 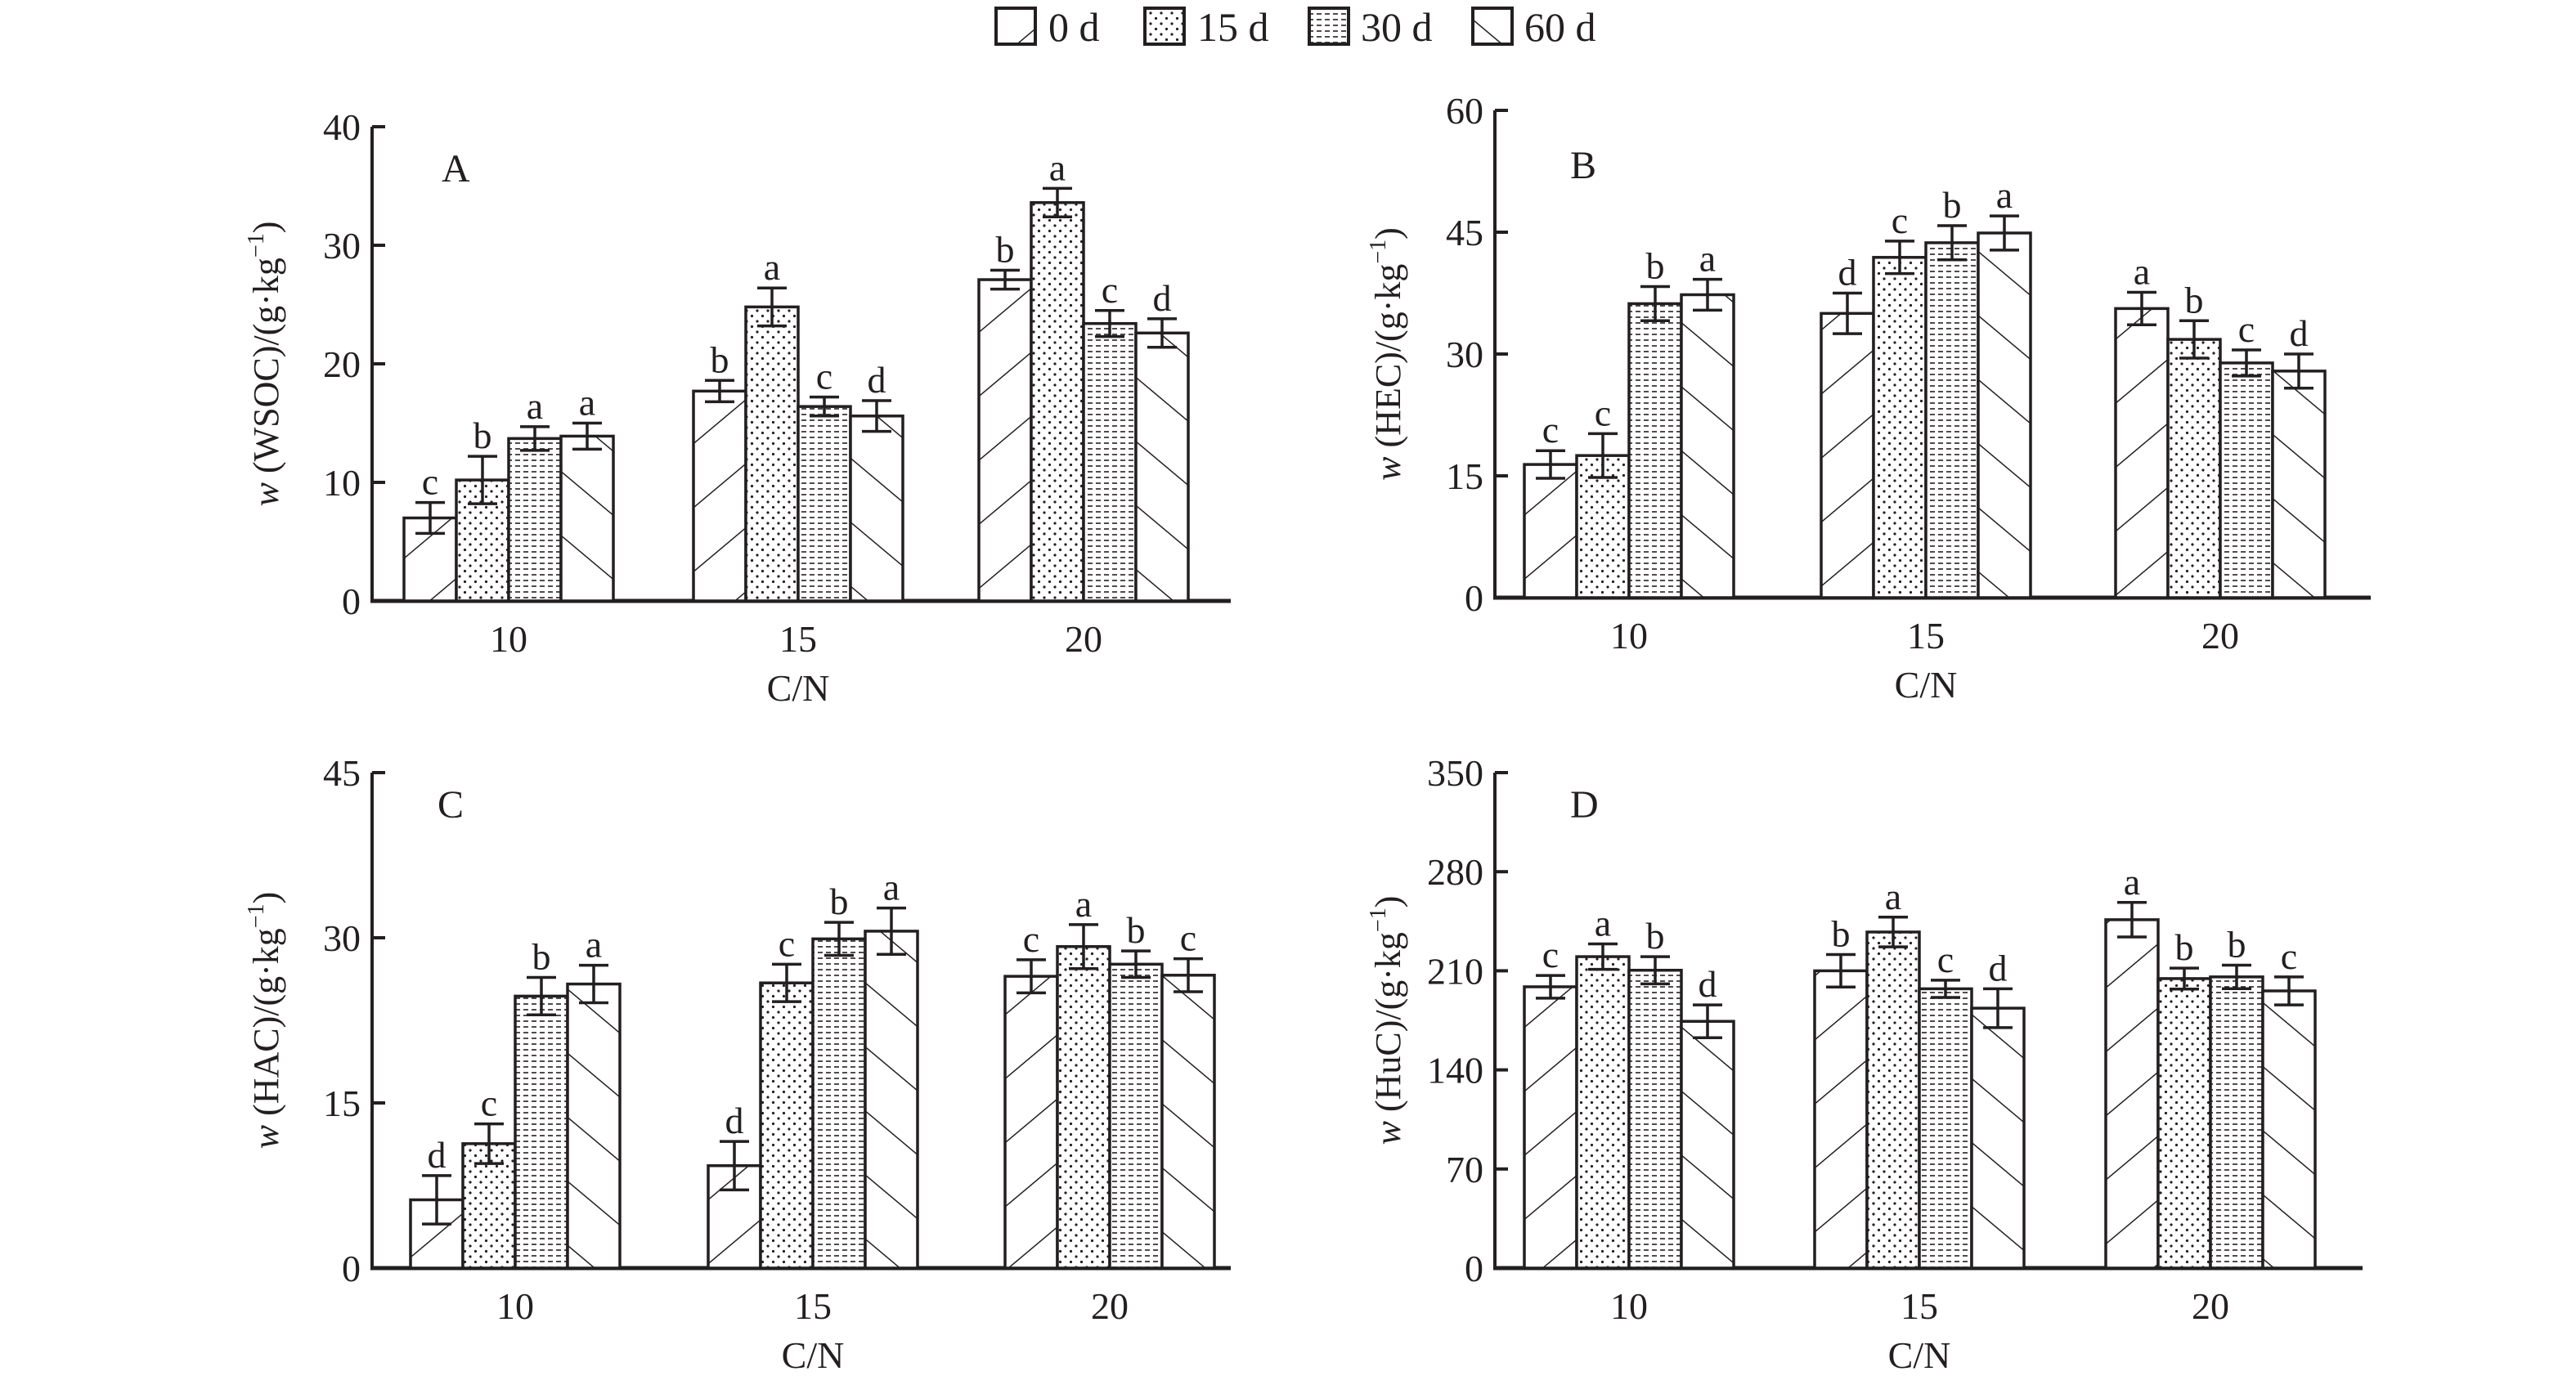 I want to click on y-axis-title-symbol: w, so click(x=266, y=494).